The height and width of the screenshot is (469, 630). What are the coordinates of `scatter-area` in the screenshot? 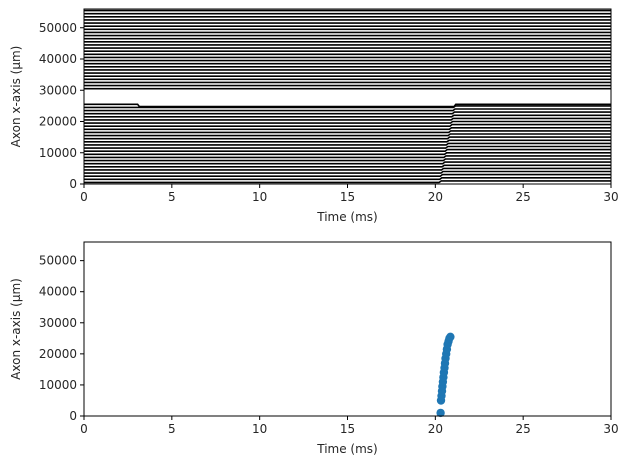 It's located at (445, 375).